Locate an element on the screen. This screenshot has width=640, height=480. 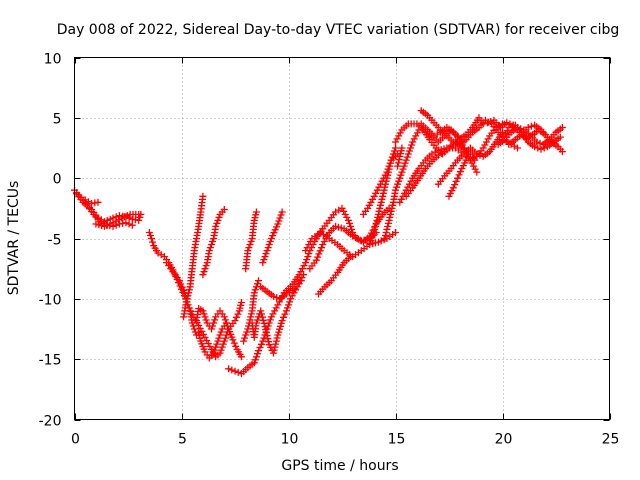
series-track-h is located at coordinates (219, 333).